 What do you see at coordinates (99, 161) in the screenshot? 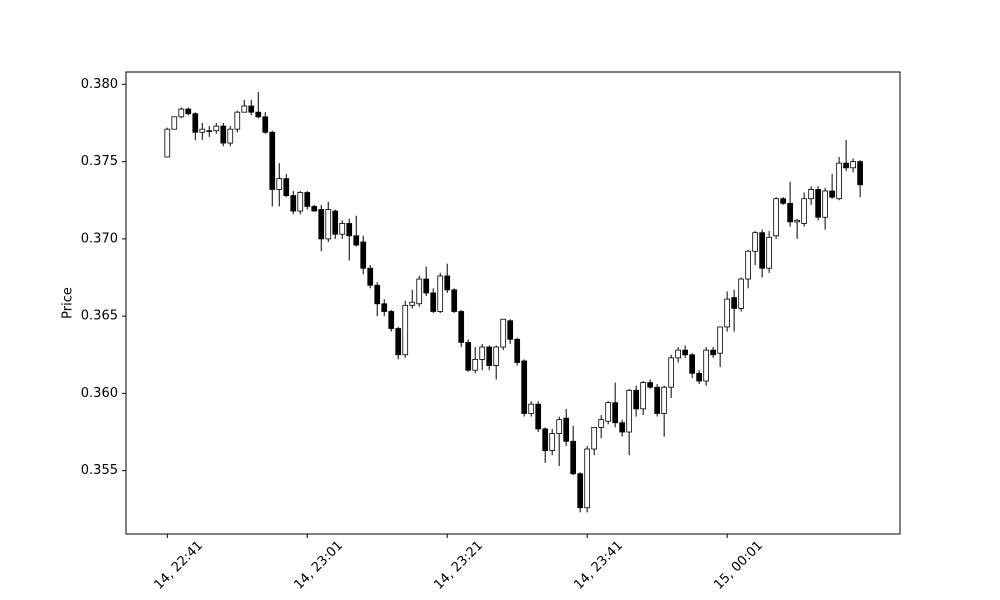
I see `y-tick-label: 0.375` at bounding box center [99, 161].